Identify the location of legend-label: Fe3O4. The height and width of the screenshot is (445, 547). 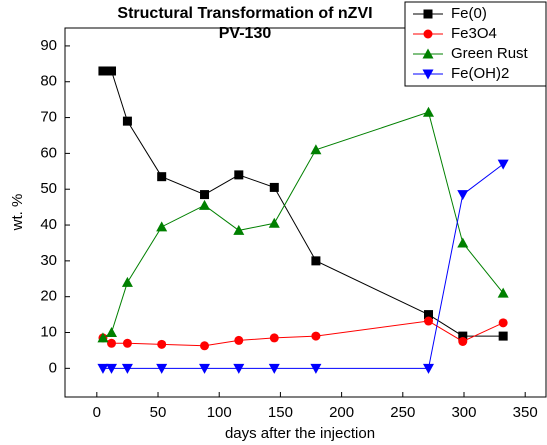
(474, 33).